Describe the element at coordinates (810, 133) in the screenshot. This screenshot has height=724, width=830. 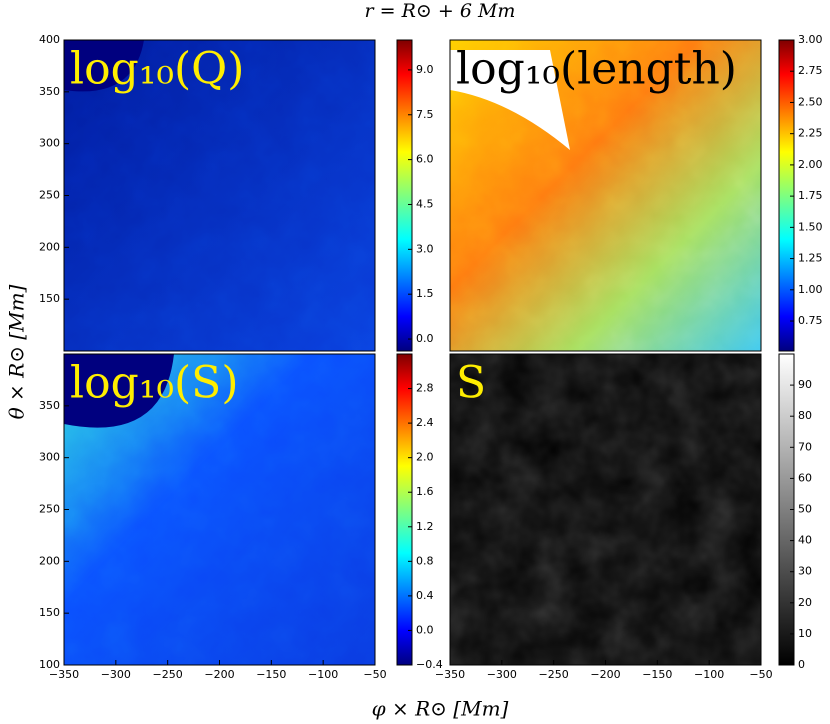
I see `colorbar-tick-label: 2.25` at that location.